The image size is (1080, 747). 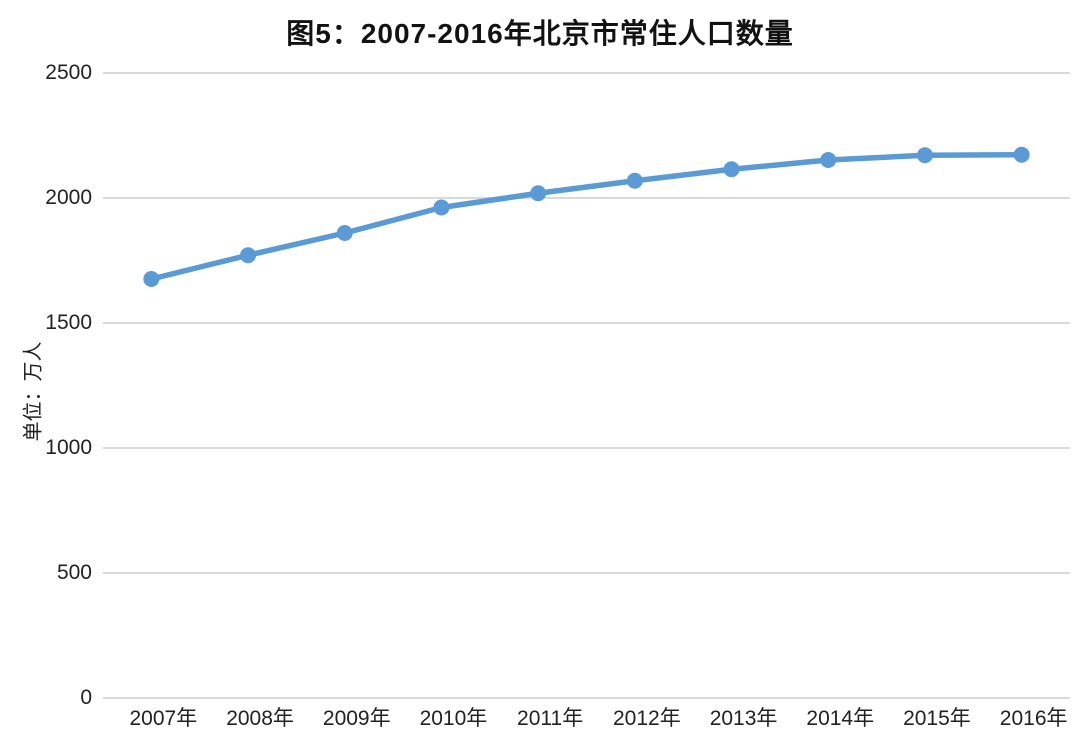 I want to click on x-axis-tick-label: 2016年, so click(x=1033, y=718).